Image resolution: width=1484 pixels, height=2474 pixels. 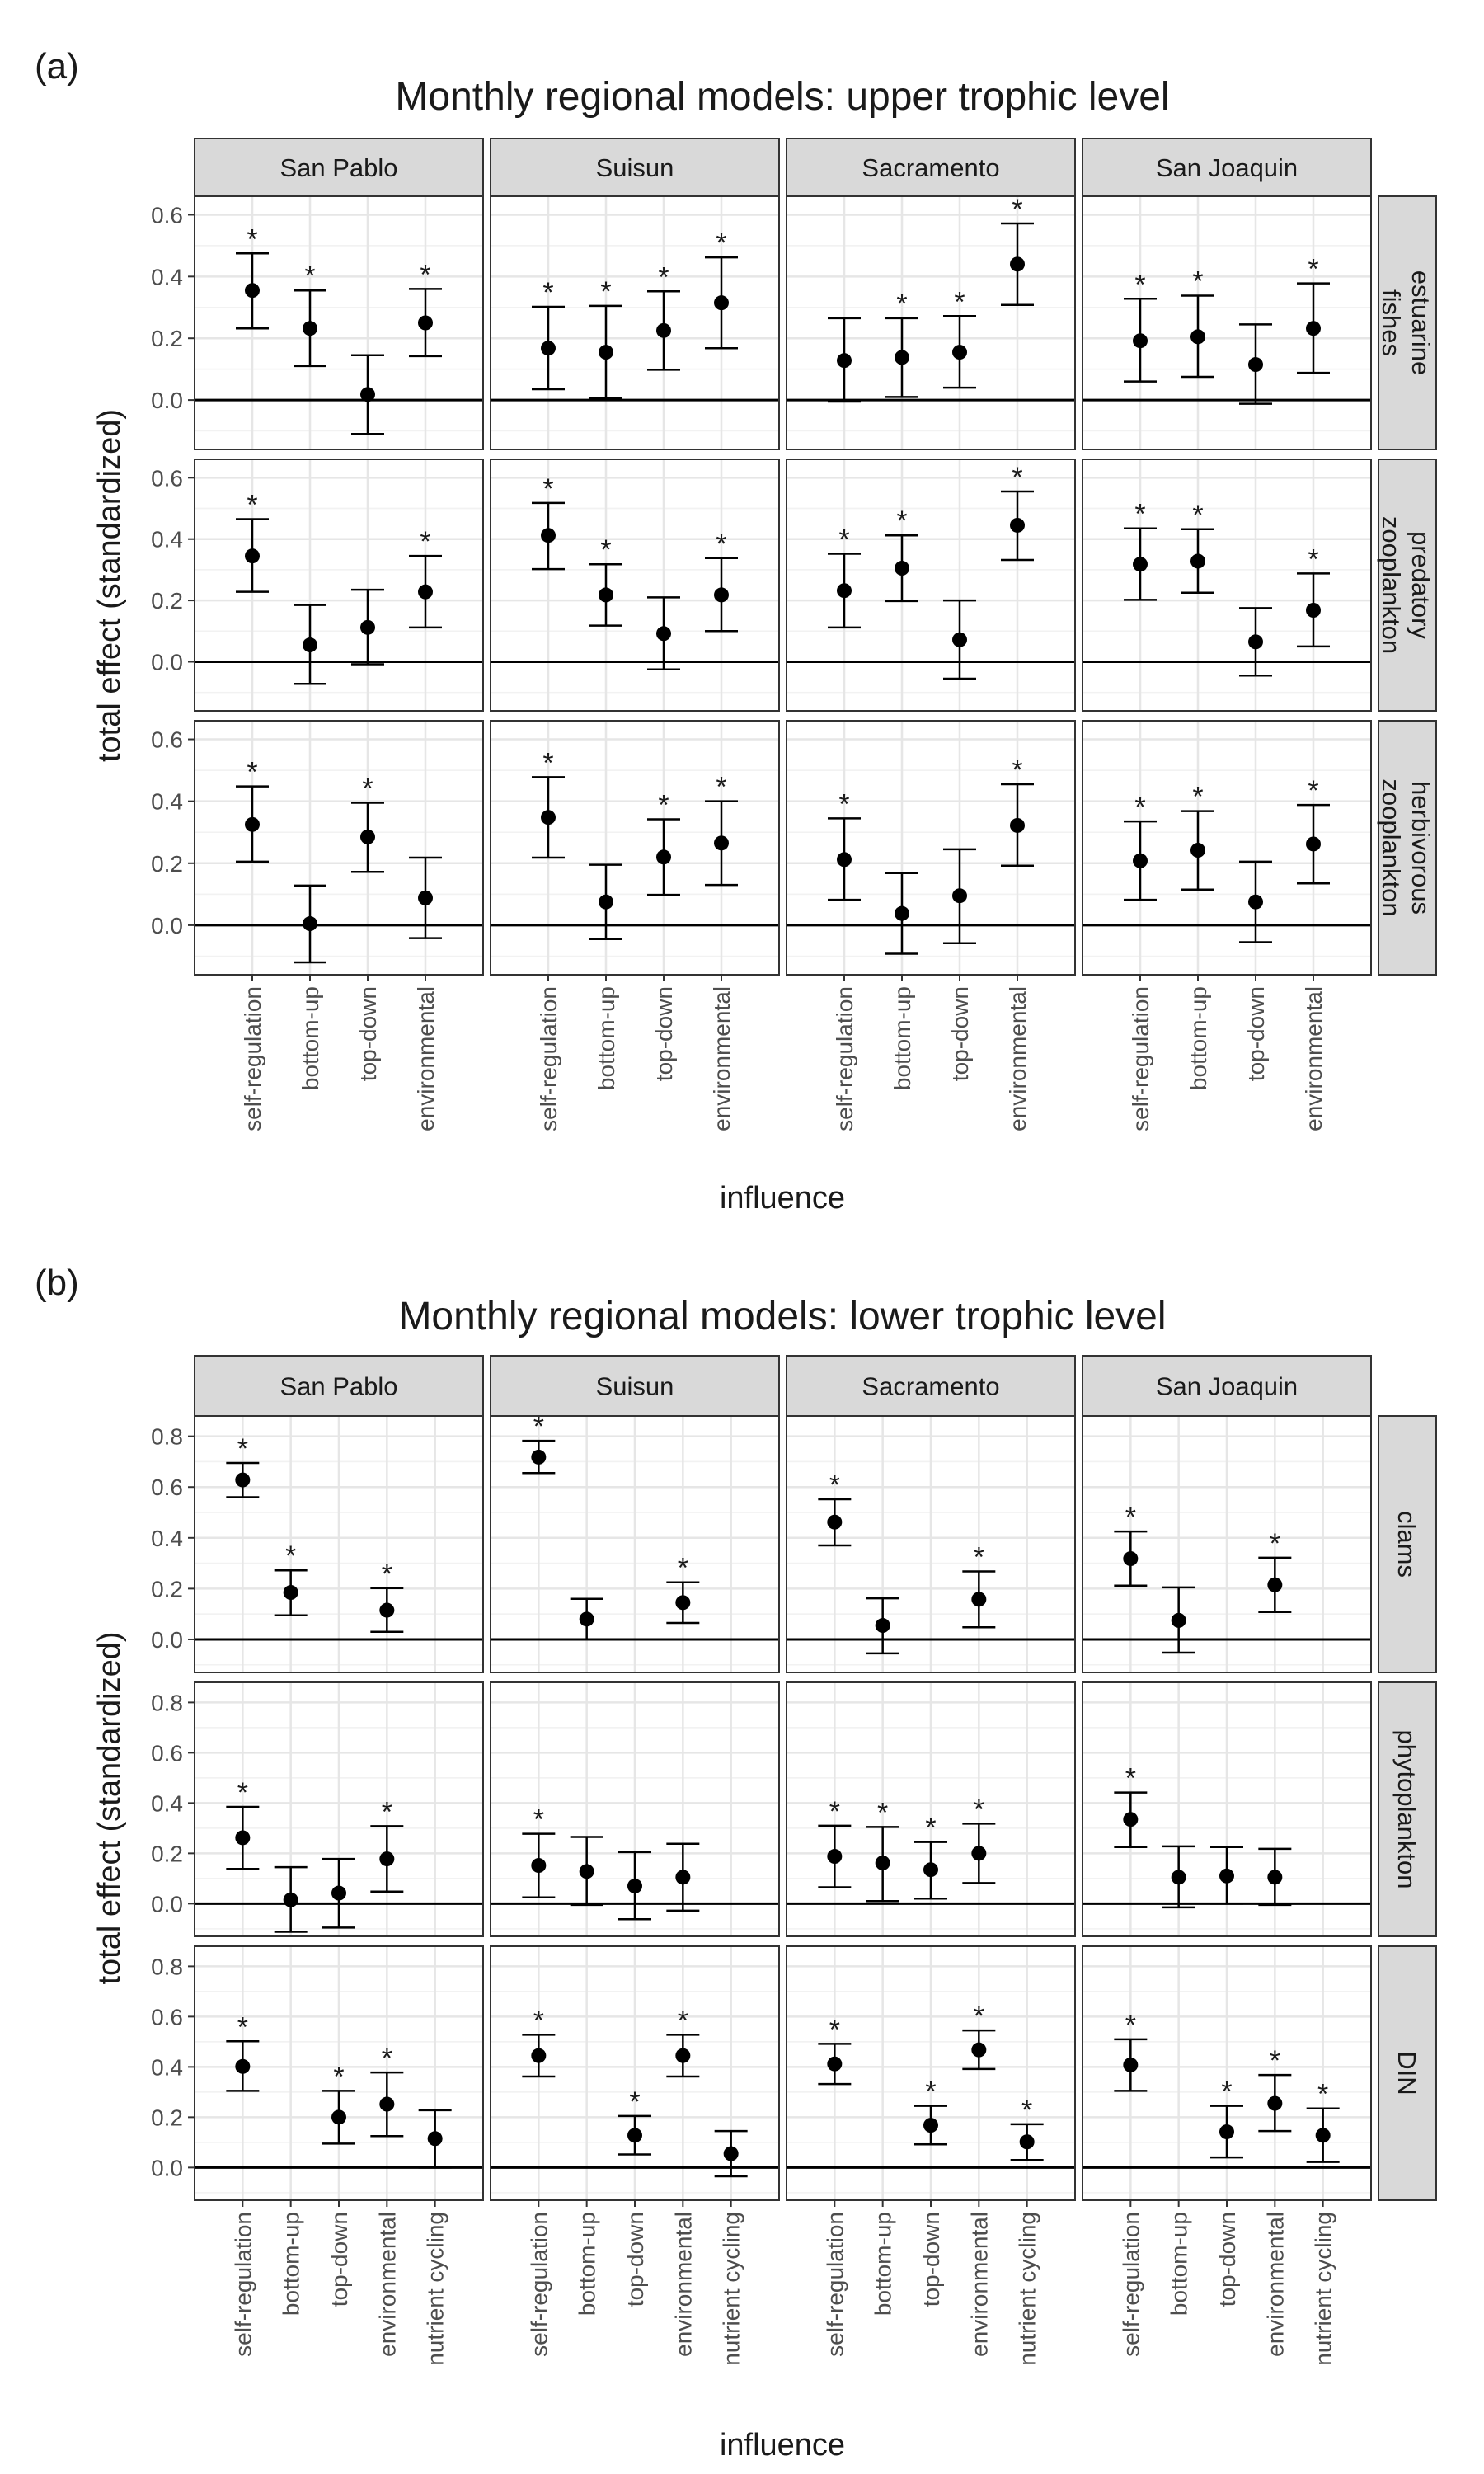 What do you see at coordinates (109, 1807) in the screenshot?
I see `y-axis-title: total effect (standardized)` at bounding box center [109, 1807].